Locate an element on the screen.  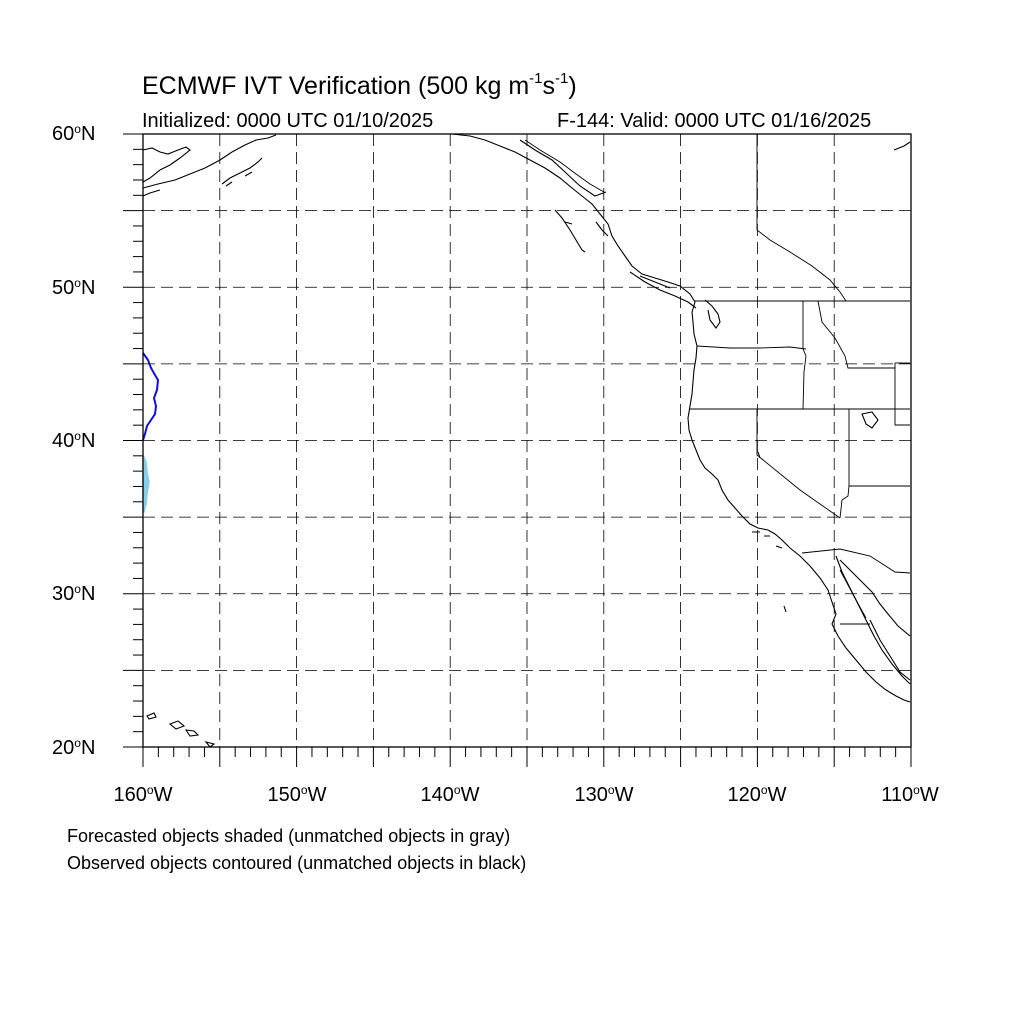
coast-panhandle-inner is located at coordinates (563, 168).